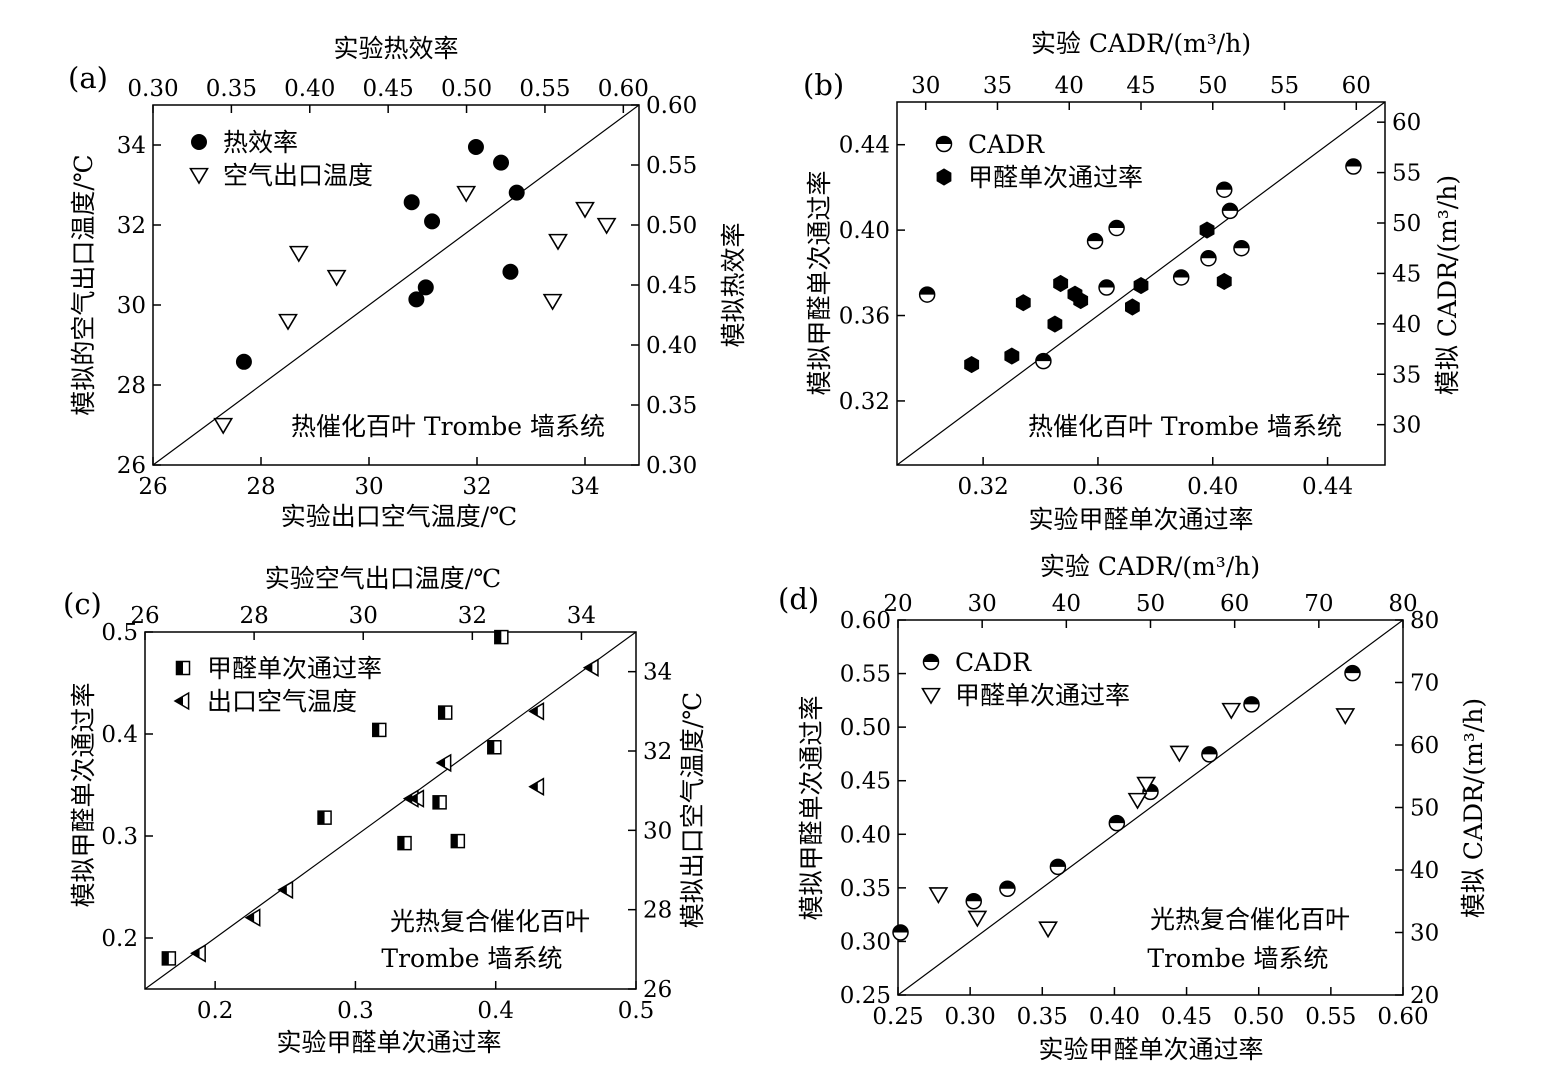 The width and height of the screenshot is (1542, 1071). What do you see at coordinates (864, 146) in the screenshot?
I see `y-tick-label: 0.44` at bounding box center [864, 146].